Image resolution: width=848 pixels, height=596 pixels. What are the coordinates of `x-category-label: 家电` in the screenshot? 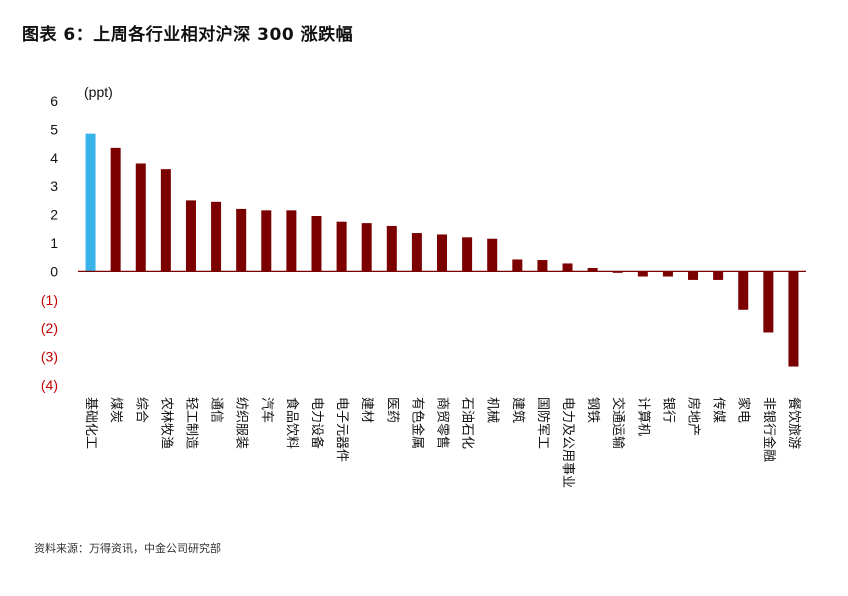 It's located at (744, 410).